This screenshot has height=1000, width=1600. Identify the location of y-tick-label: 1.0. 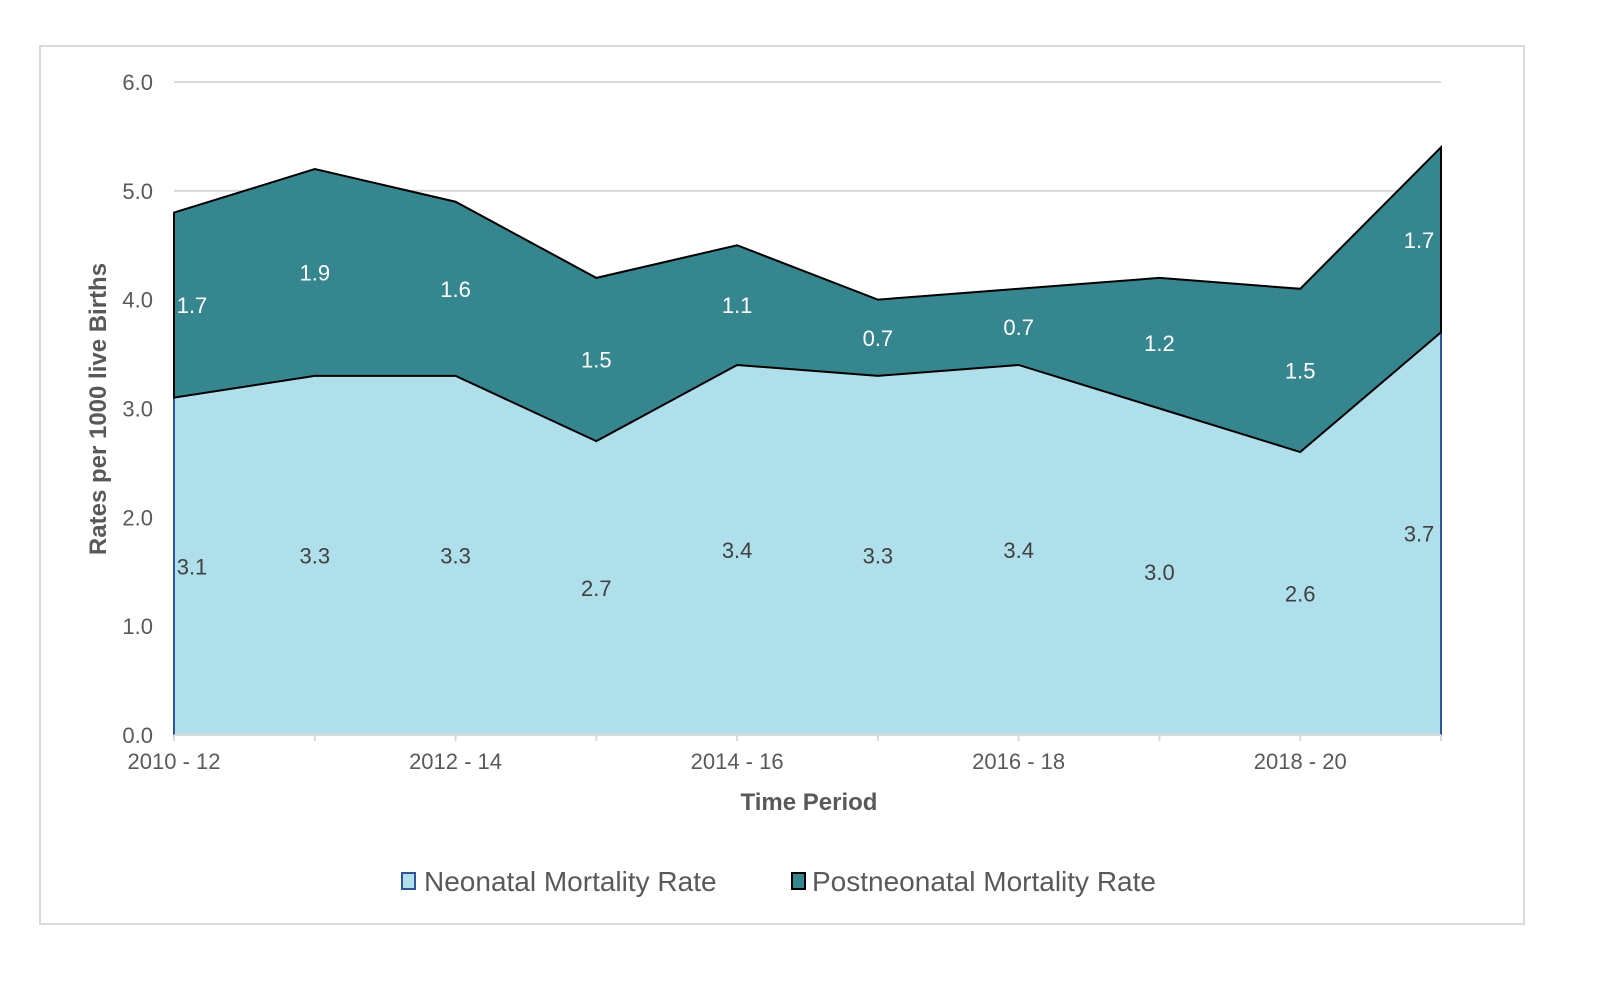
(137, 626).